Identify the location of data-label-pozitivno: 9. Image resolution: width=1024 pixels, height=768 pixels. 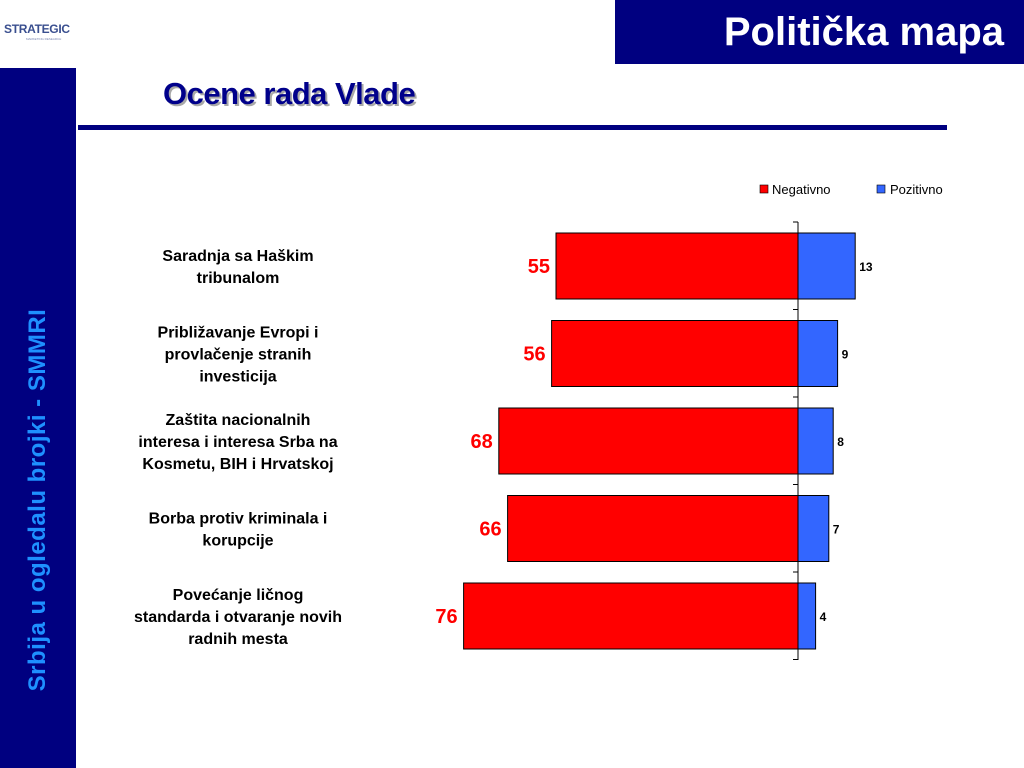
(845, 355).